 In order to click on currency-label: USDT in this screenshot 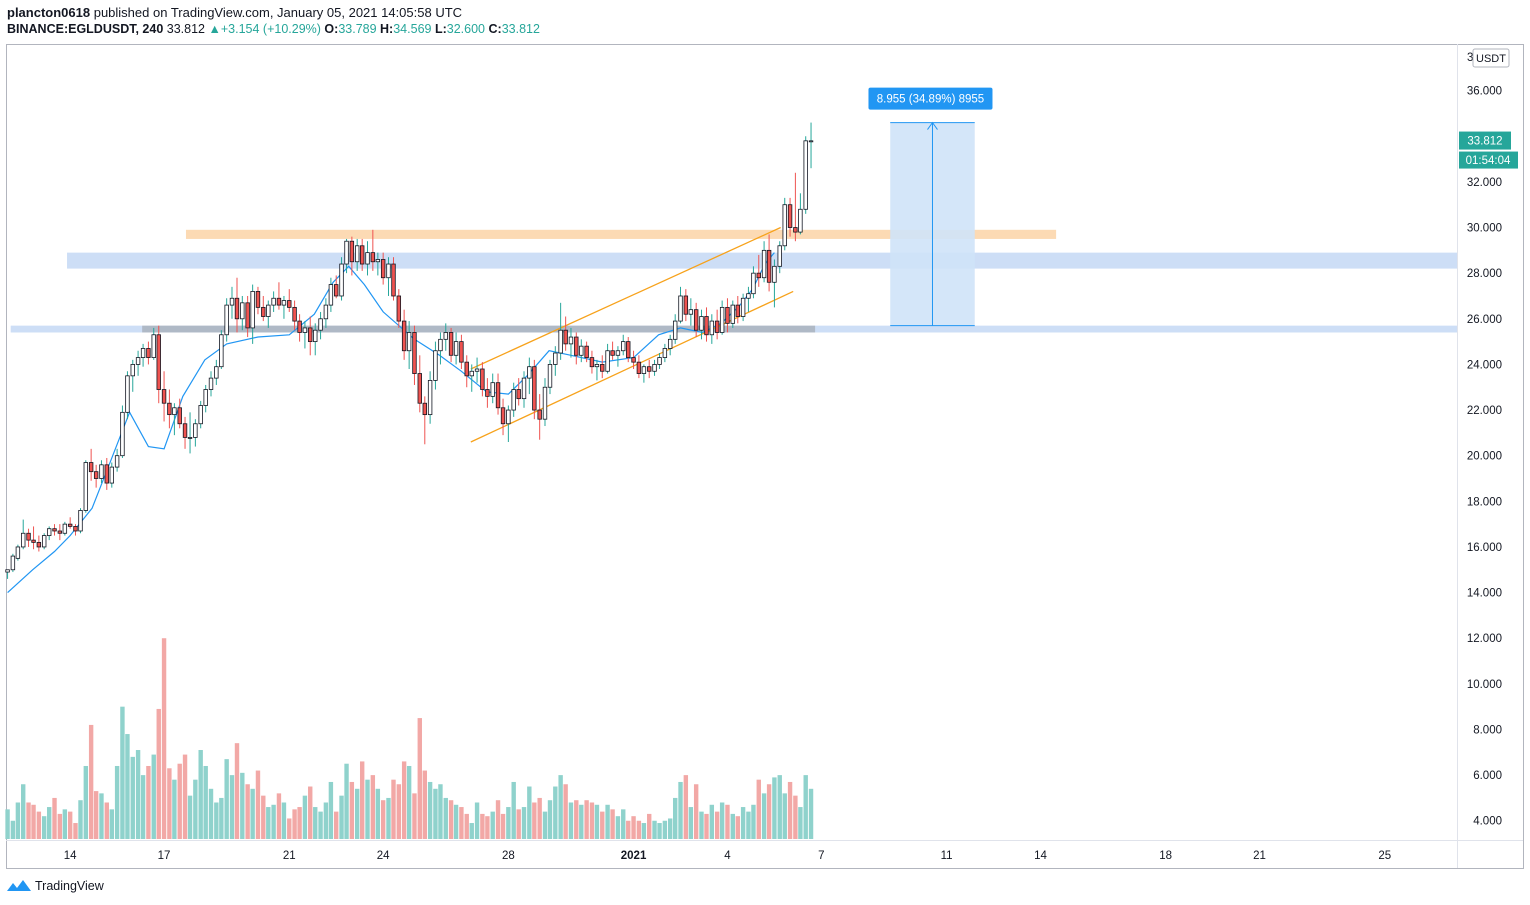, I will do `click(1491, 59)`.